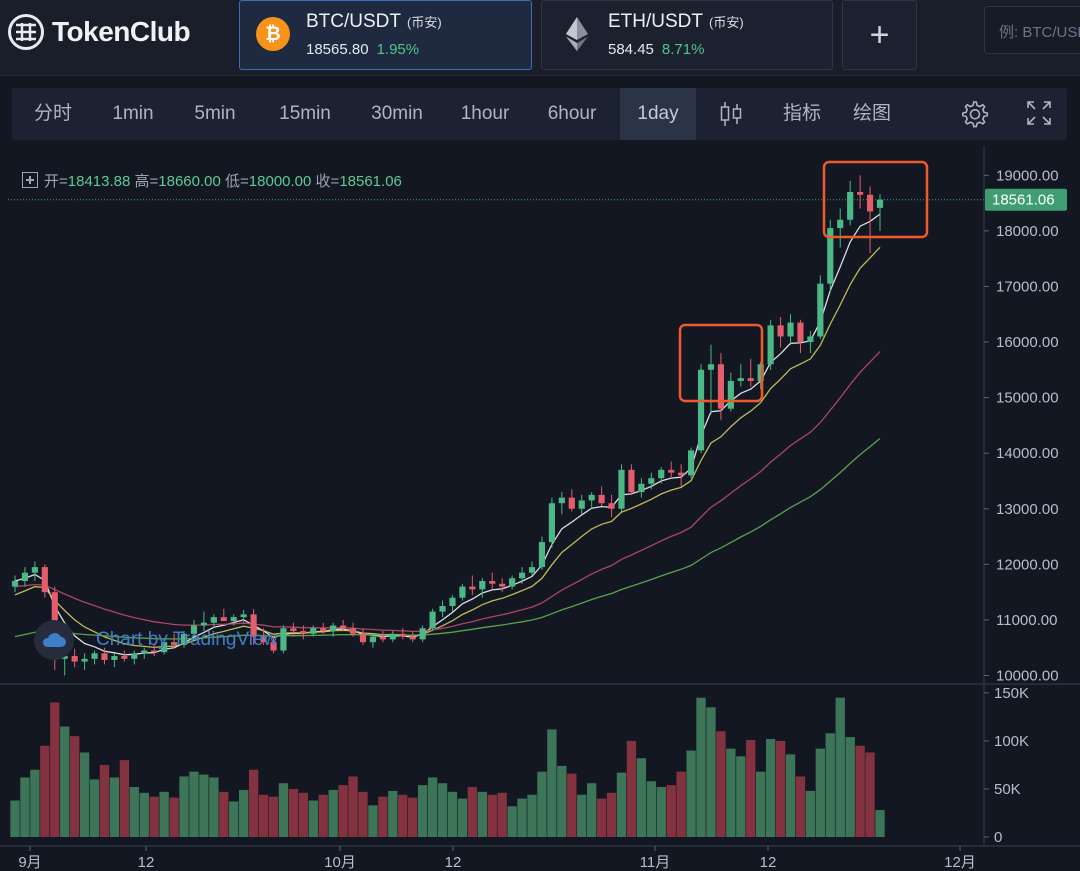  What do you see at coordinates (687, 35) in the screenshot?
I see `ticker-eth-usdt: ETH/USDT (币安) 584.45 8.71%` at bounding box center [687, 35].